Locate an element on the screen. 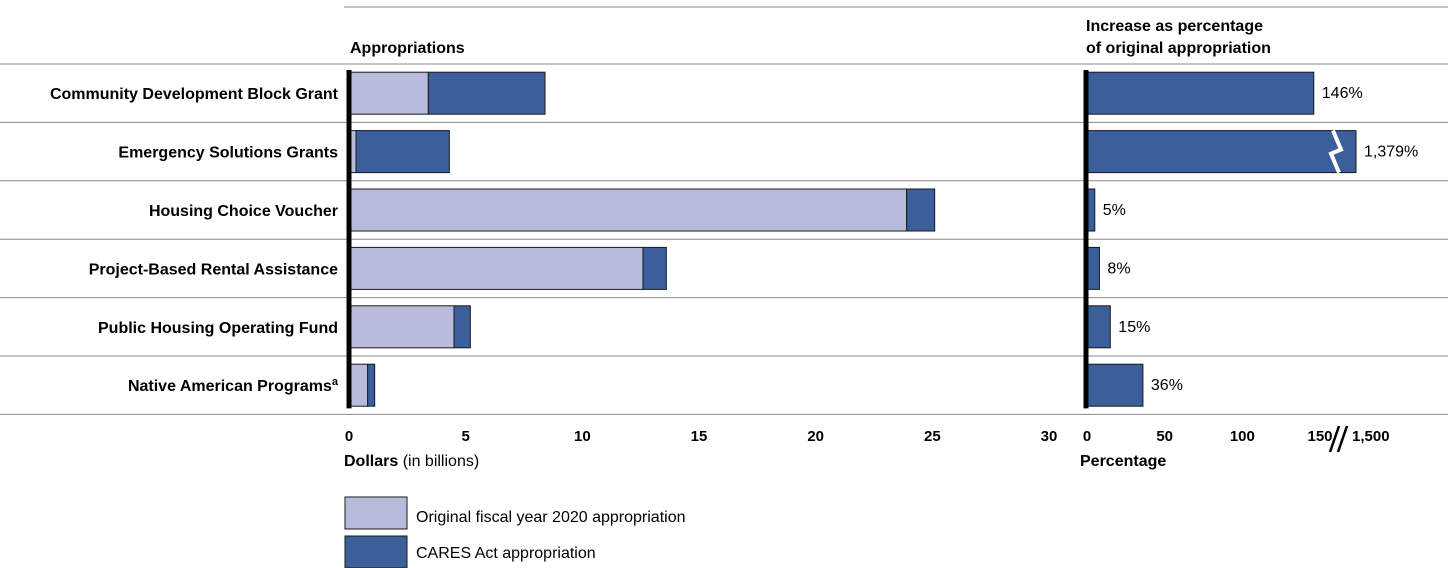 This screenshot has height=568, width=1448. left-axis-title: Dollars (in billions) is located at coordinates (411, 461).